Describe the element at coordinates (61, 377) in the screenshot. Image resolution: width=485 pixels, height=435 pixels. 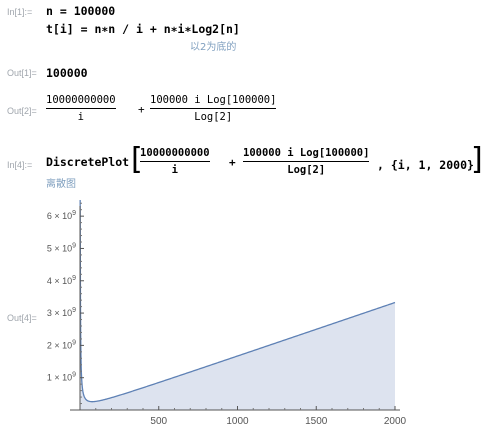
I see `y-tick-label: 1 × 10⁹` at that location.